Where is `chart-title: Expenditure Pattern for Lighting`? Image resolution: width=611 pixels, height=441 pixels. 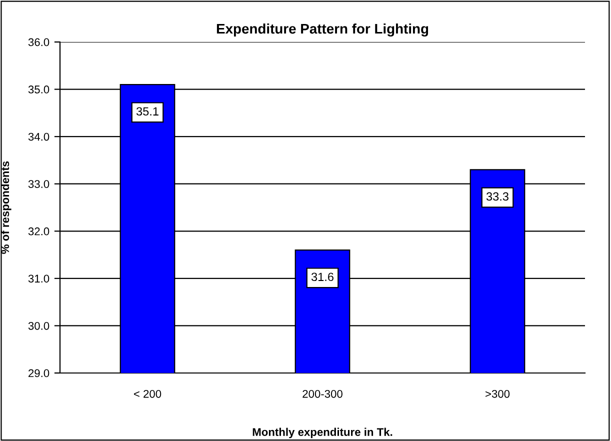
chart-title: Expenditure Pattern for Lighting is located at coordinates (322, 30).